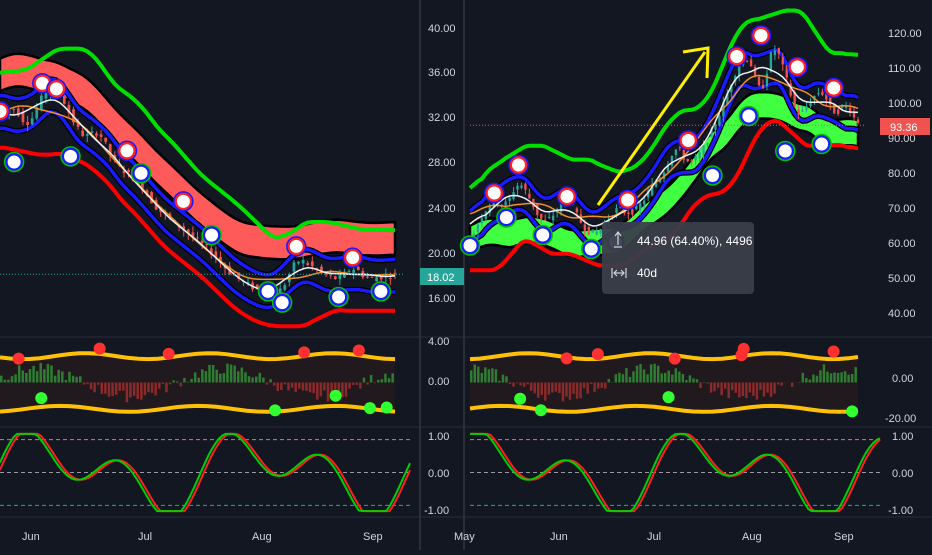 The image size is (932, 555). What do you see at coordinates (436, 511) in the screenshot?
I see `left-osc-tick: -1.00` at bounding box center [436, 511].